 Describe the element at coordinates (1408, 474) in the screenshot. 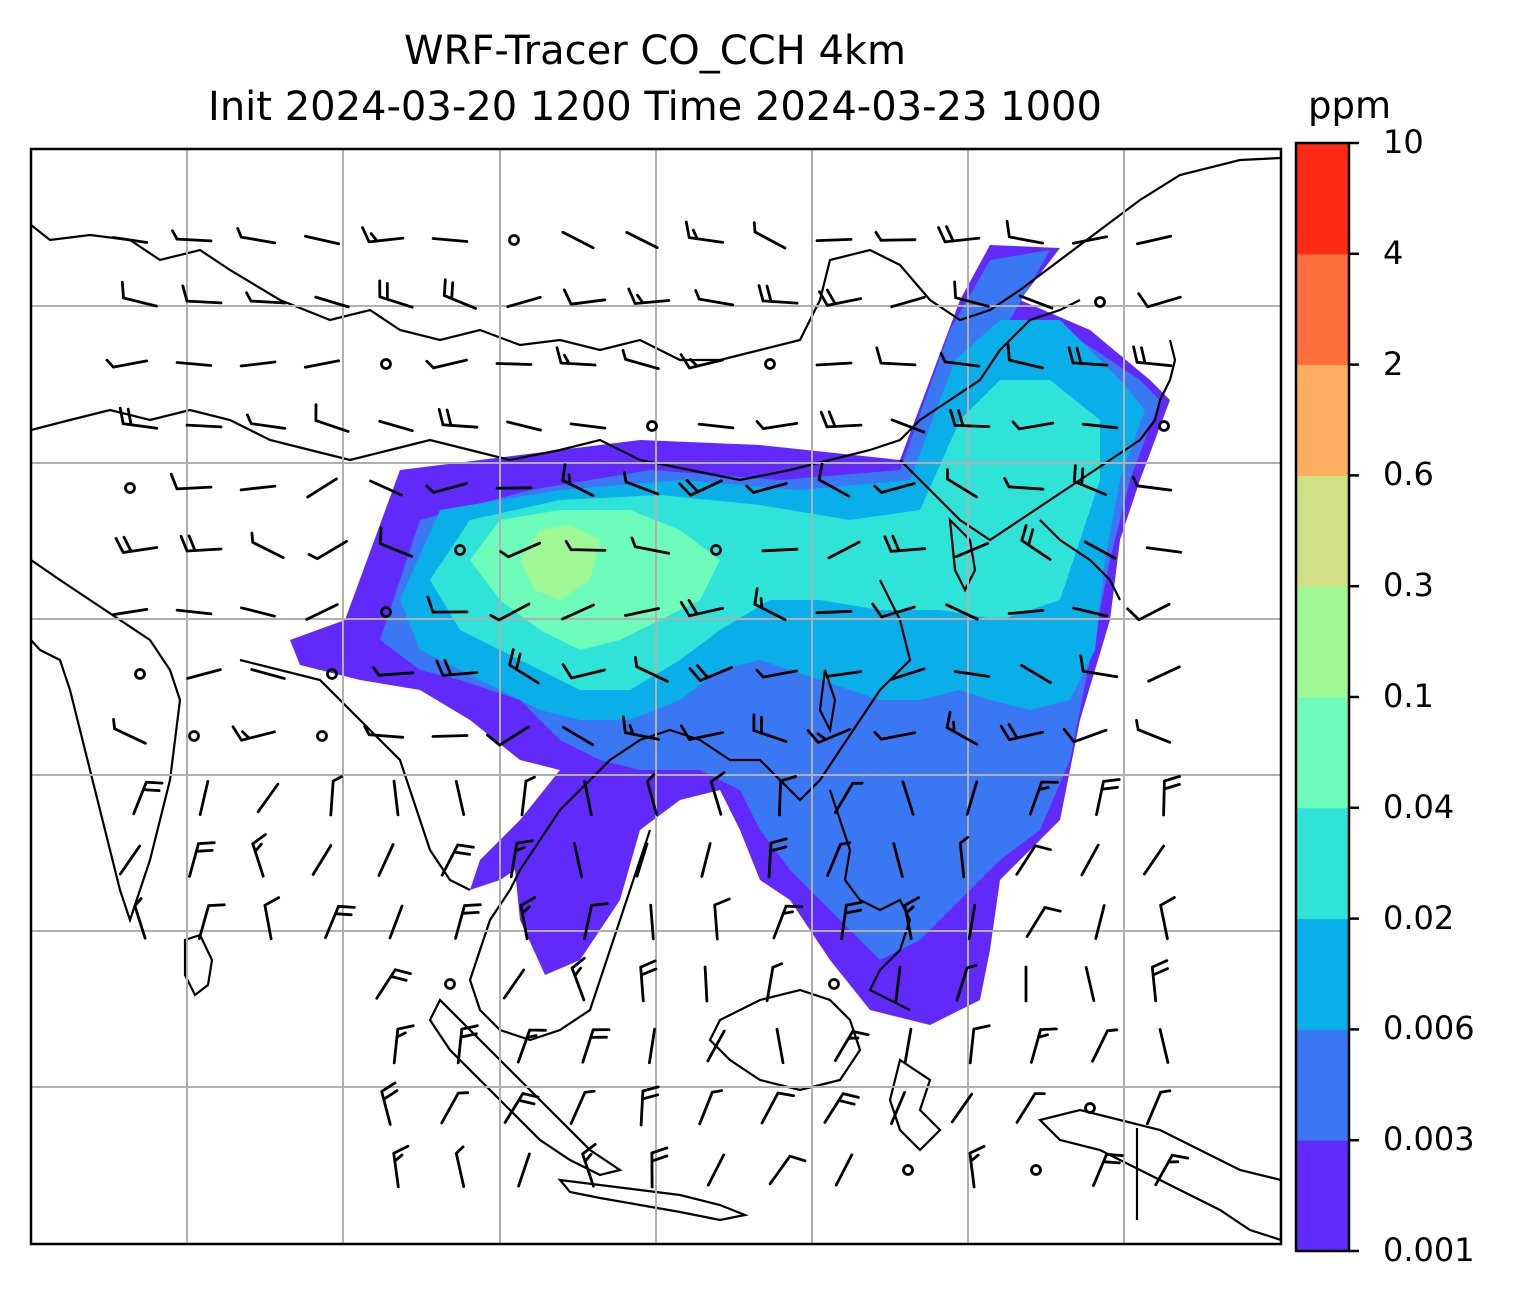

I see `colorbar-tick-label: 0.6` at that location.